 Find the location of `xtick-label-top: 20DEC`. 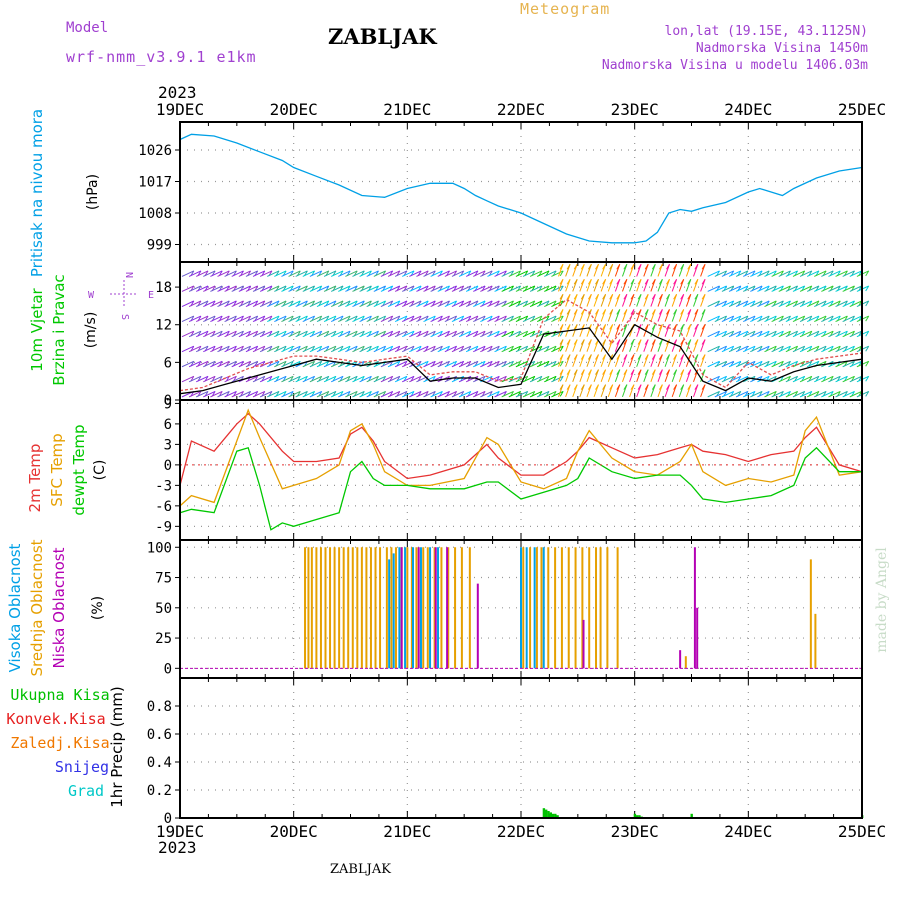

xtick-label-top: 20DEC is located at coordinates (294, 109).